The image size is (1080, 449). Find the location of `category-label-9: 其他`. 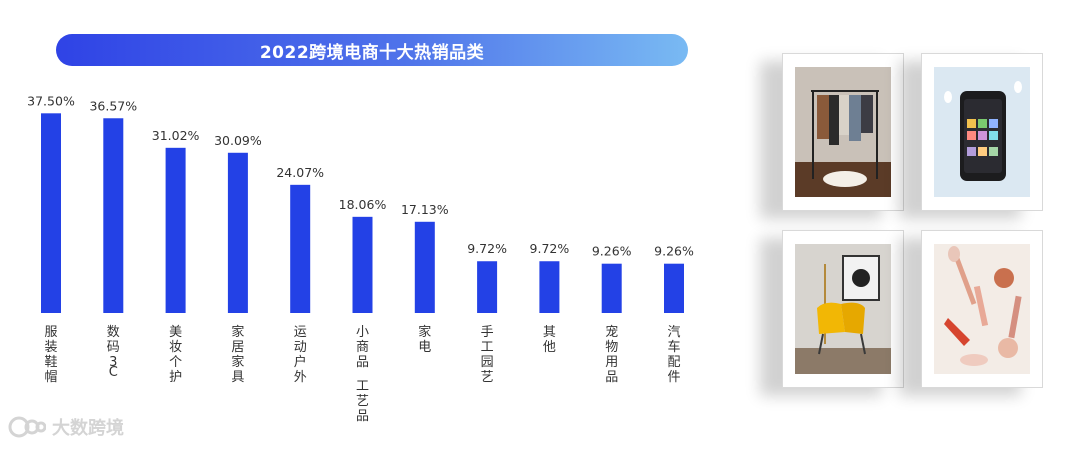

category-label-9: 其他 is located at coordinates (549, 340).